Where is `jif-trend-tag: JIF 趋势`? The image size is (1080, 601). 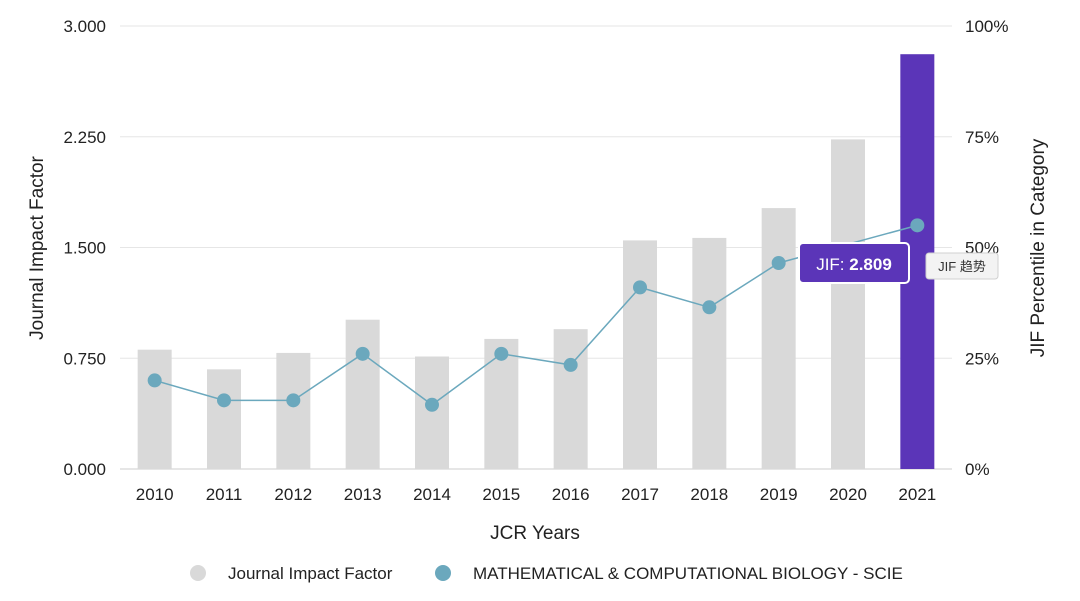 jif-trend-tag: JIF 趋势 is located at coordinates (962, 266).